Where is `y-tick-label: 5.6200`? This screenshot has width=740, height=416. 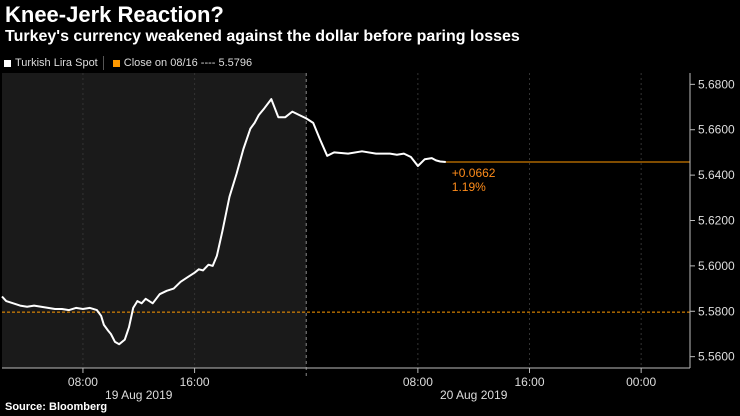 y-tick-label: 5.6200 is located at coordinates (716, 221).